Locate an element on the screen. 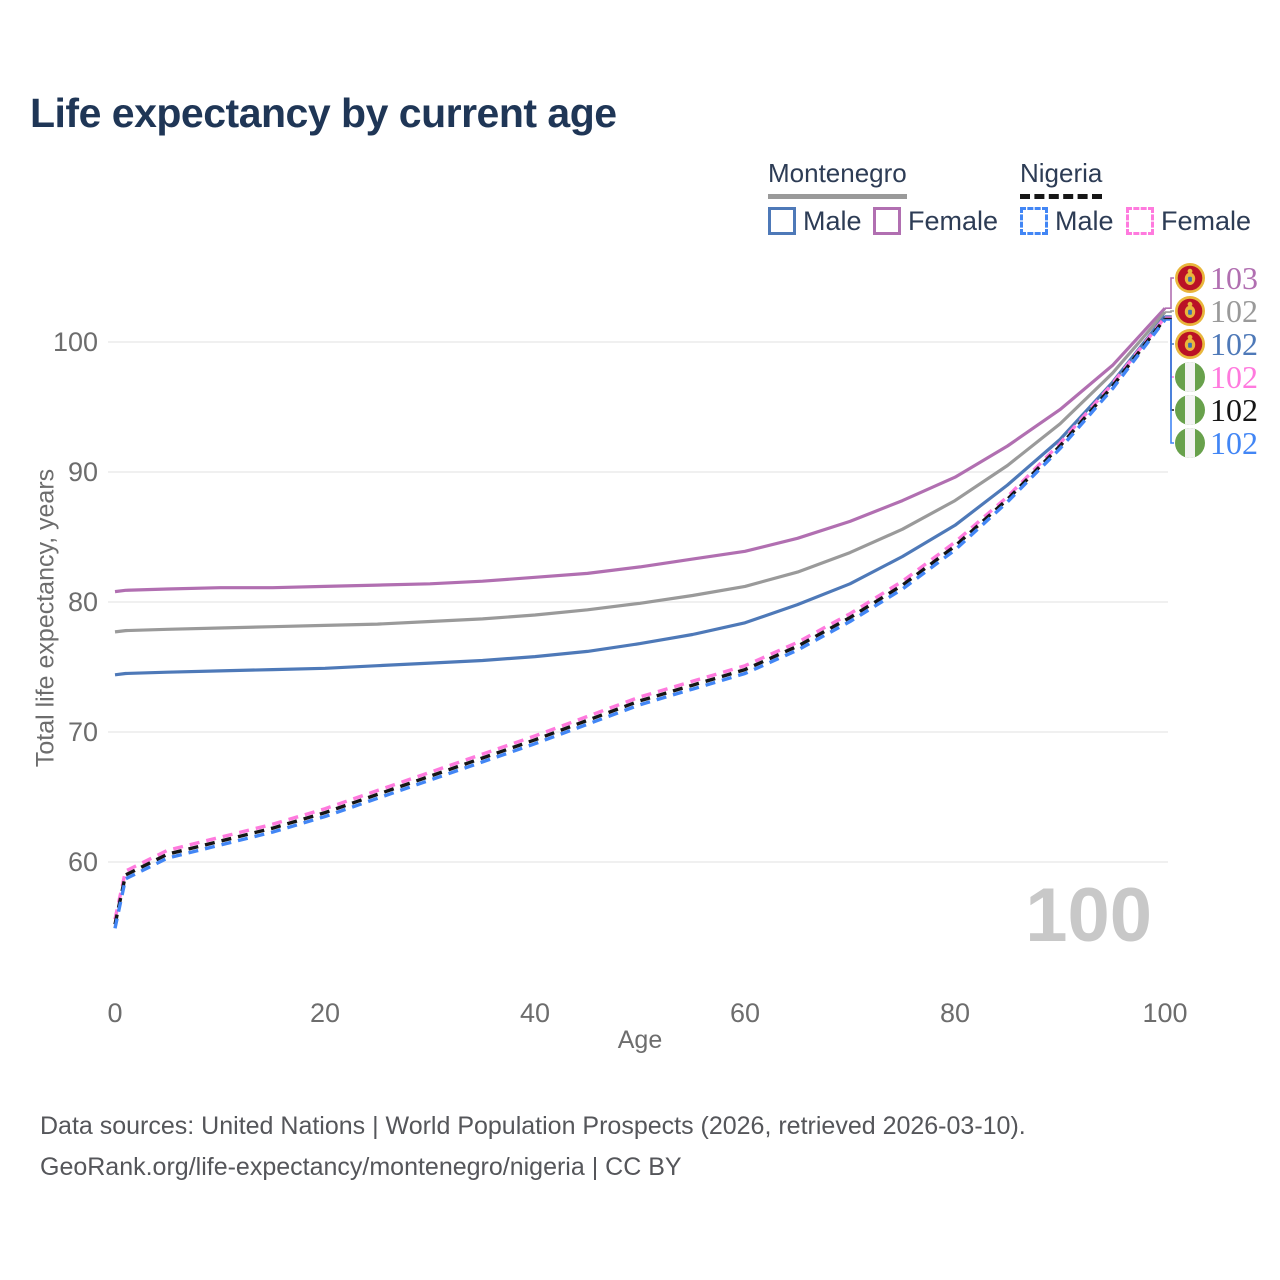 Image resolution: width=1280 pixels, height=1280 pixels. y-tick-70: 70 is located at coordinates (83, 732).